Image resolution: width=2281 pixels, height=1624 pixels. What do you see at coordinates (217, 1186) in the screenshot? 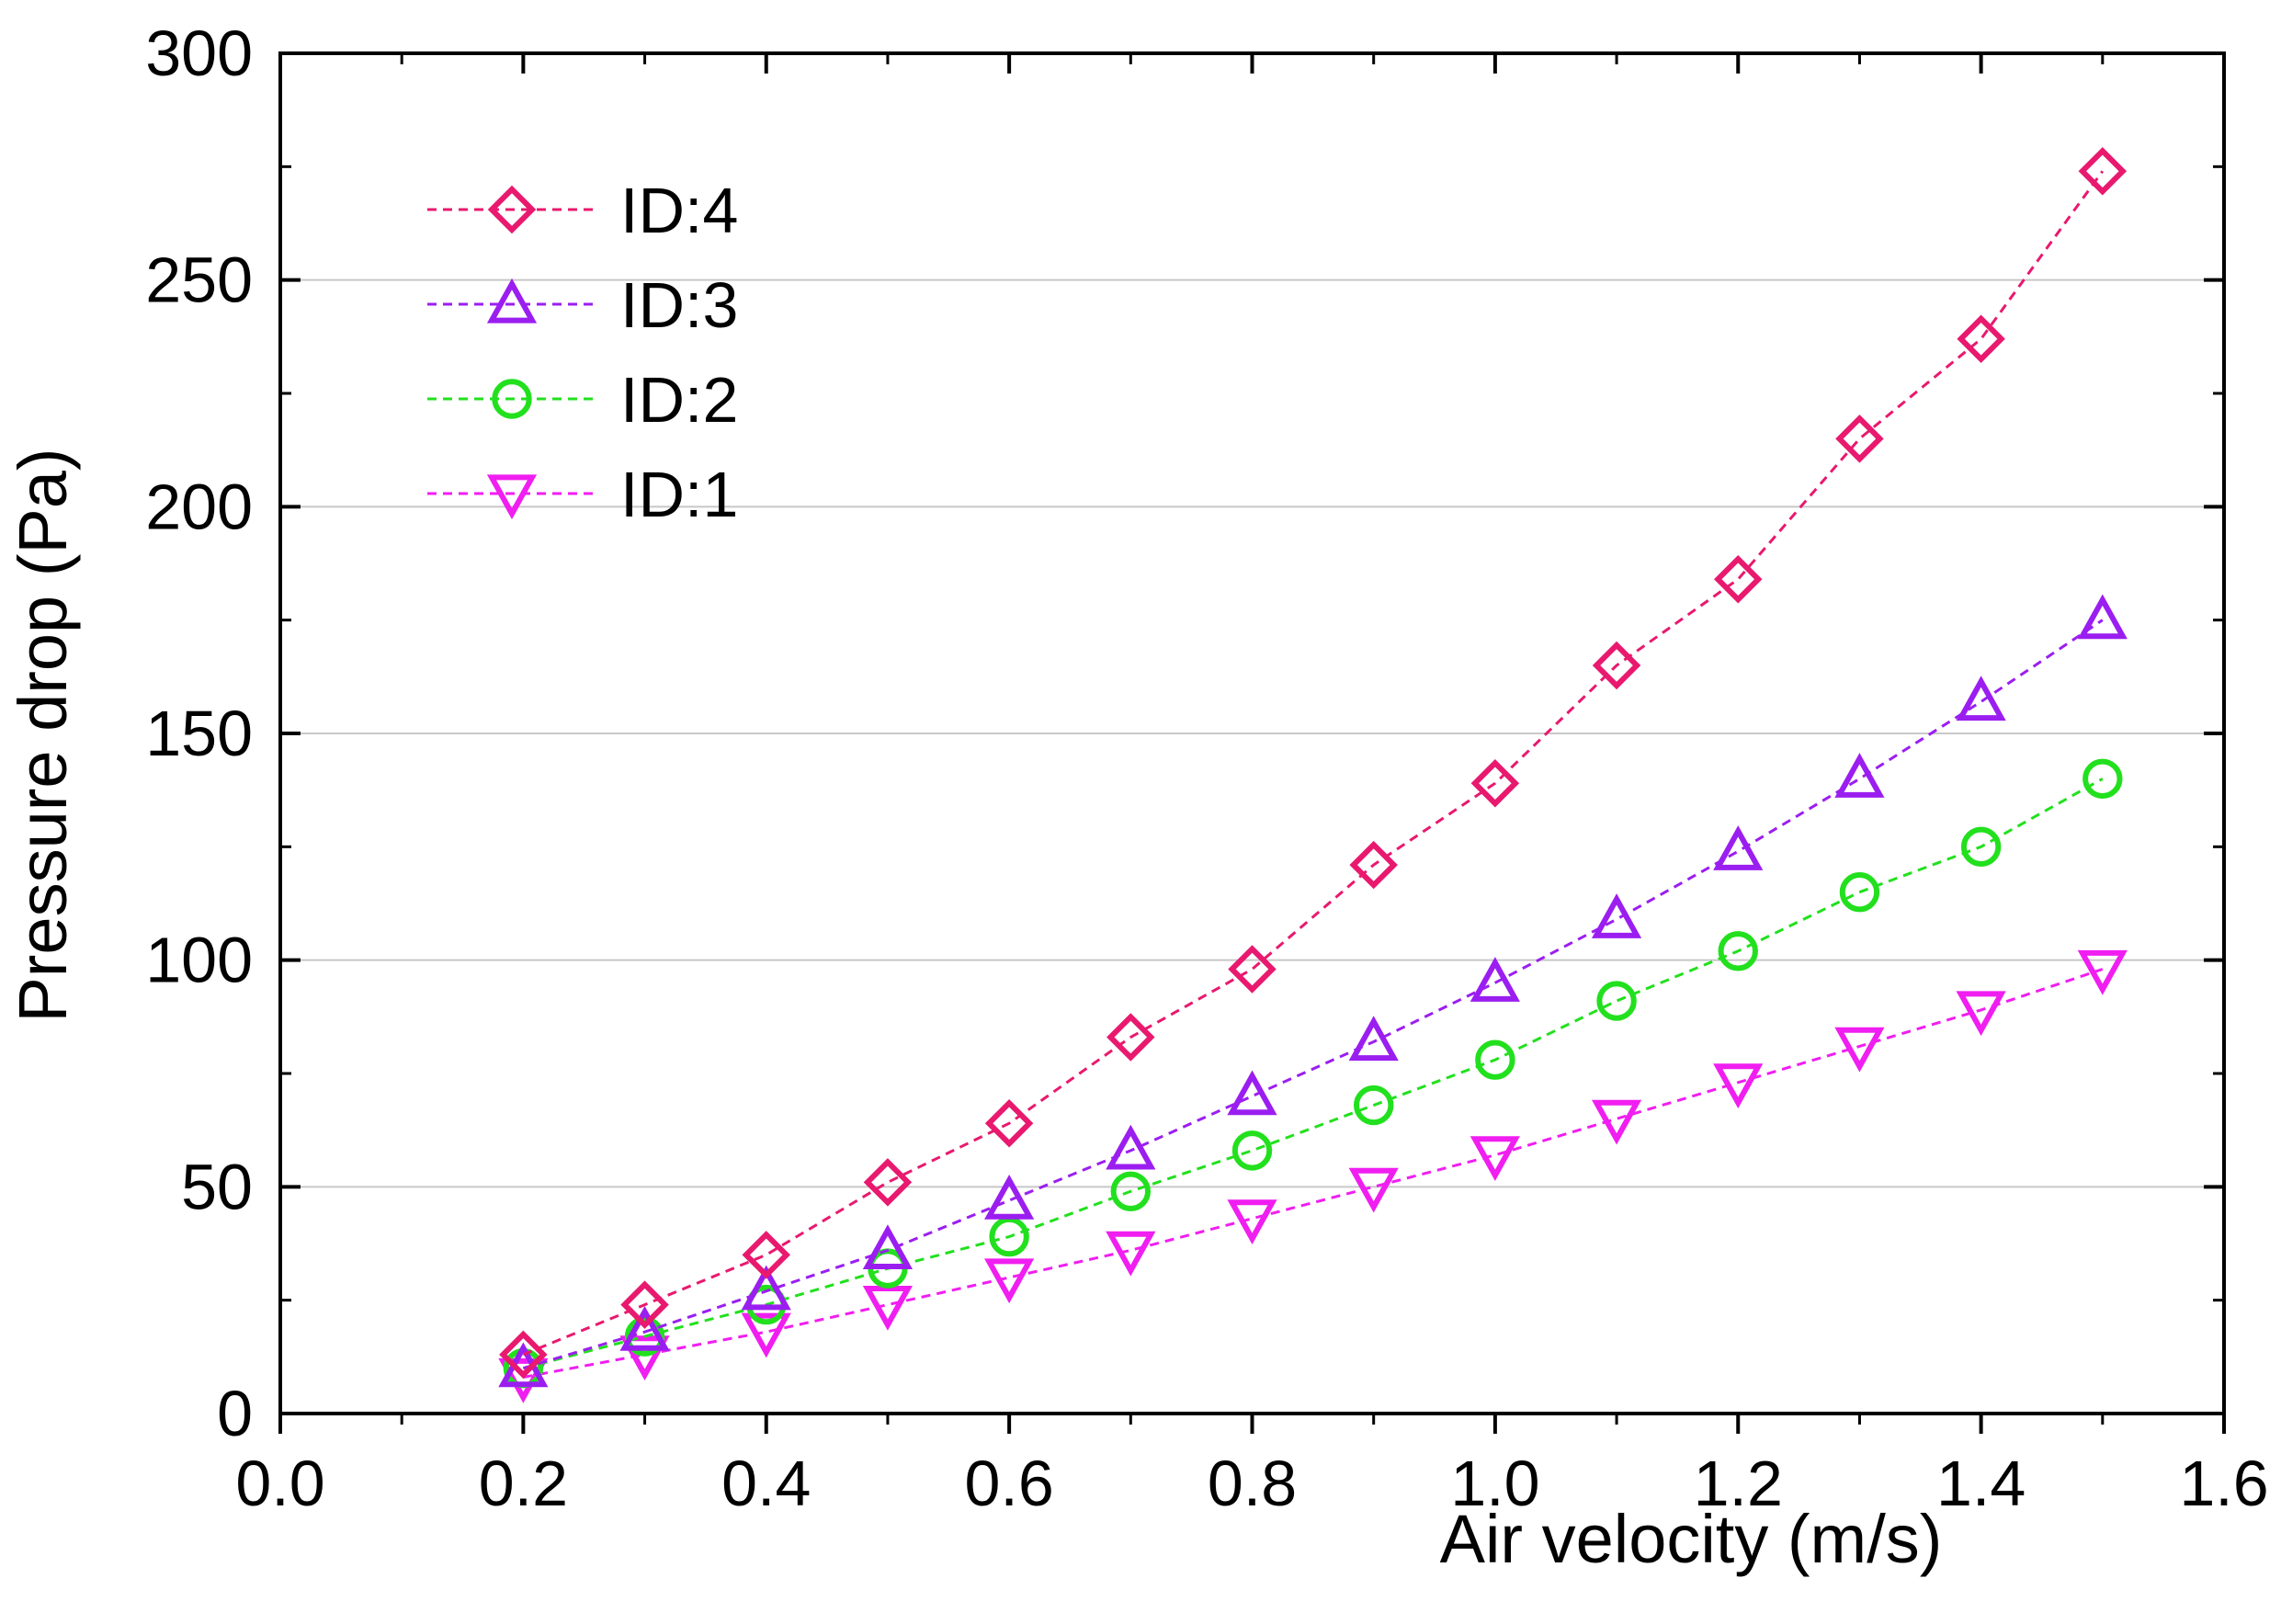
I see `y-tick-label: 50` at bounding box center [217, 1186].